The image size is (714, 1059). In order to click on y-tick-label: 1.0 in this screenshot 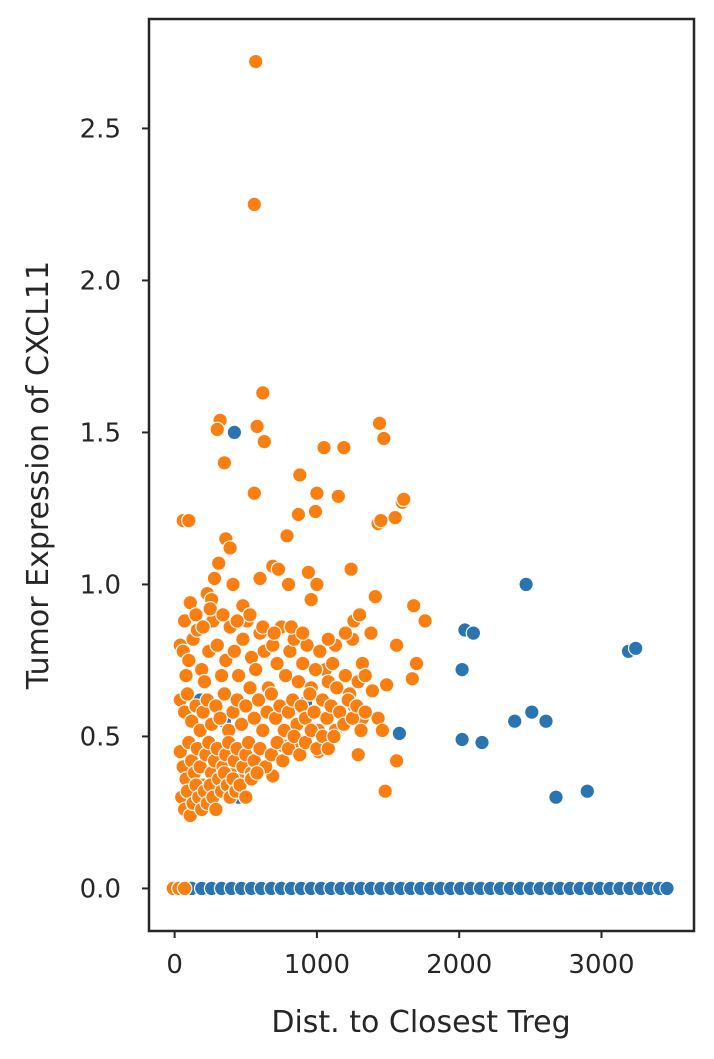, I will do `click(100, 585)`.